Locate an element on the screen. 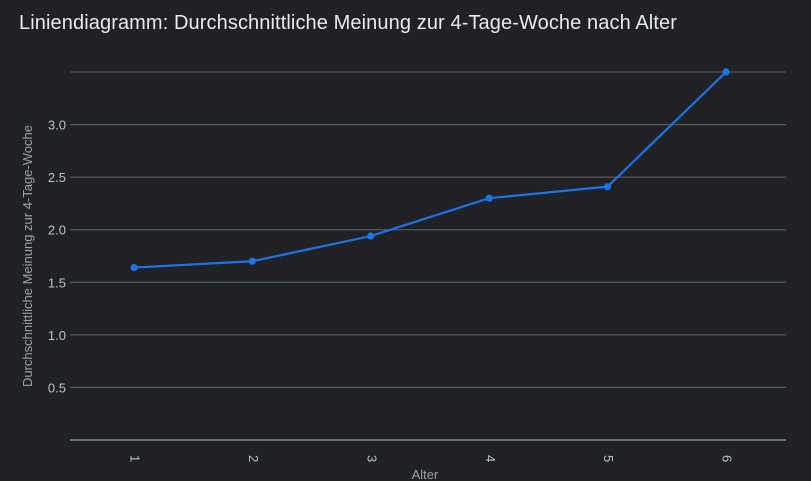  x-tick-label: 5 is located at coordinates (608, 458).